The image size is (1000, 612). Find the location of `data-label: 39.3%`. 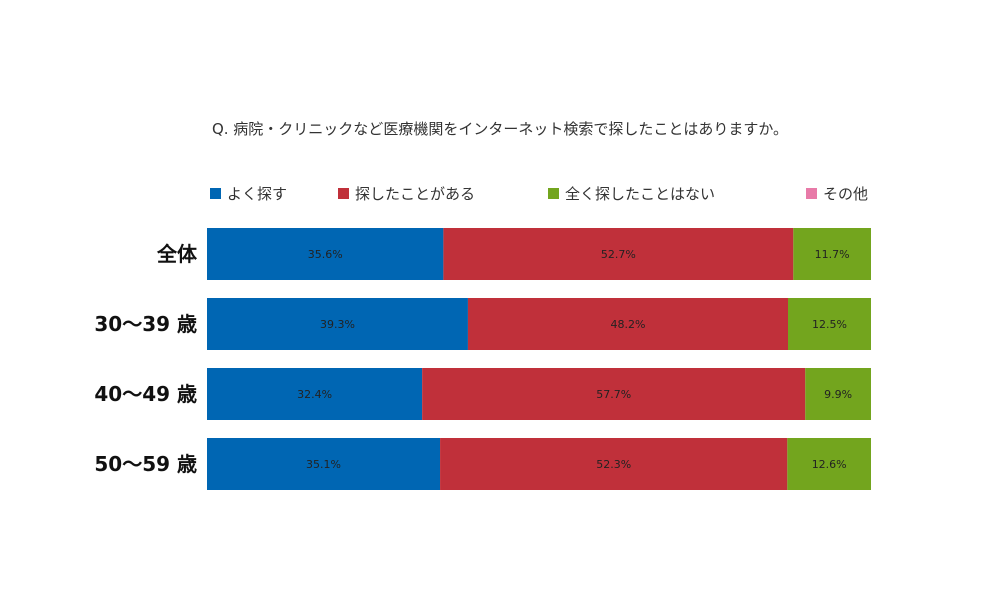

data-label: 39.3% is located at coordinates (337, 324).